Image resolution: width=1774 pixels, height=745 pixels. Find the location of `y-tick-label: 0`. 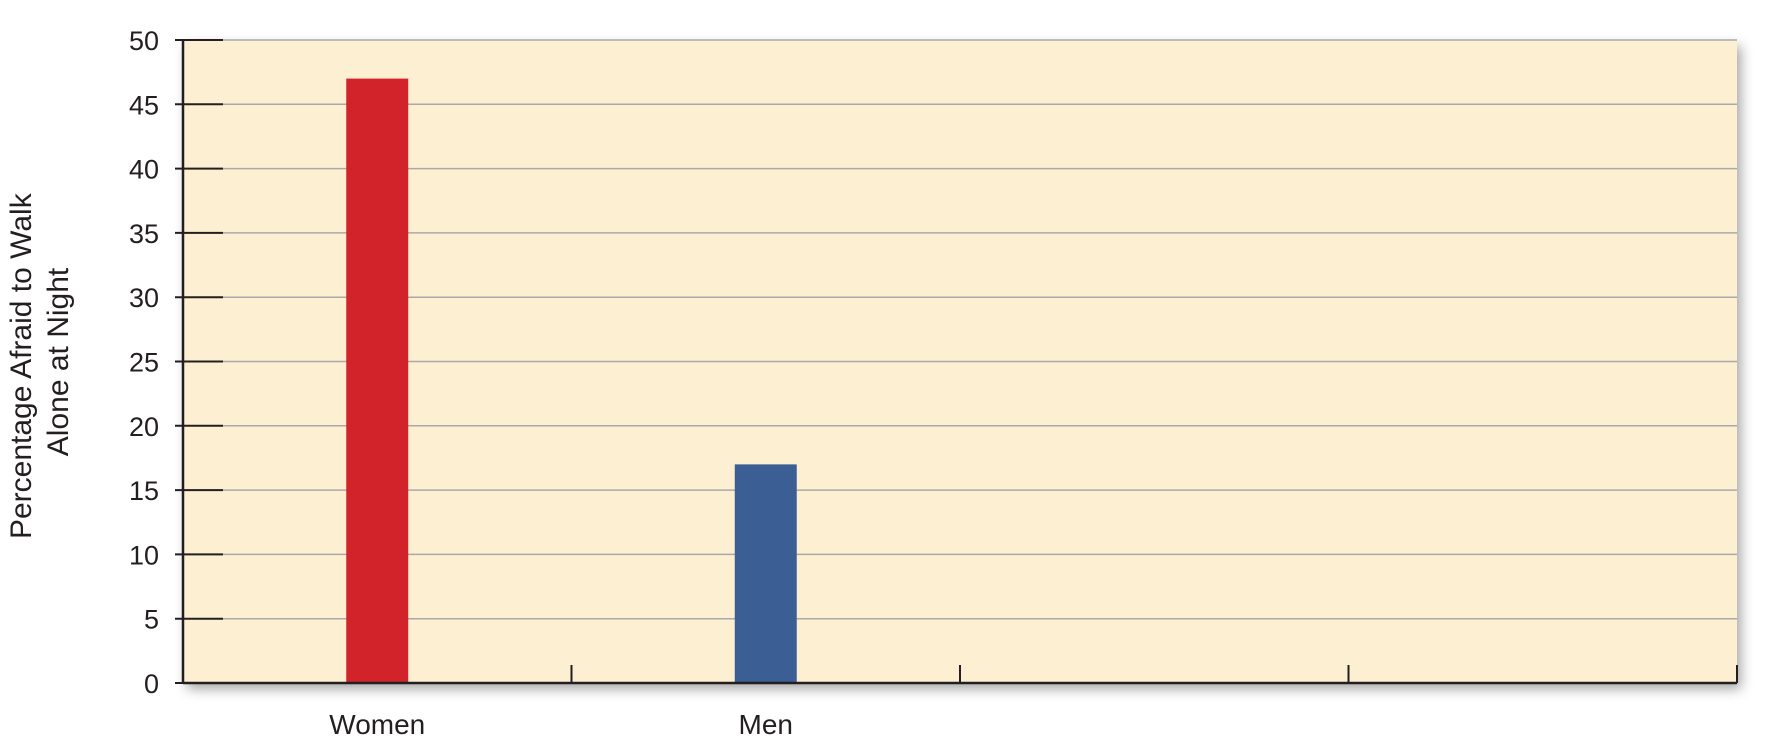

y-tick-label: 0 is located at coordinates (151, 684).